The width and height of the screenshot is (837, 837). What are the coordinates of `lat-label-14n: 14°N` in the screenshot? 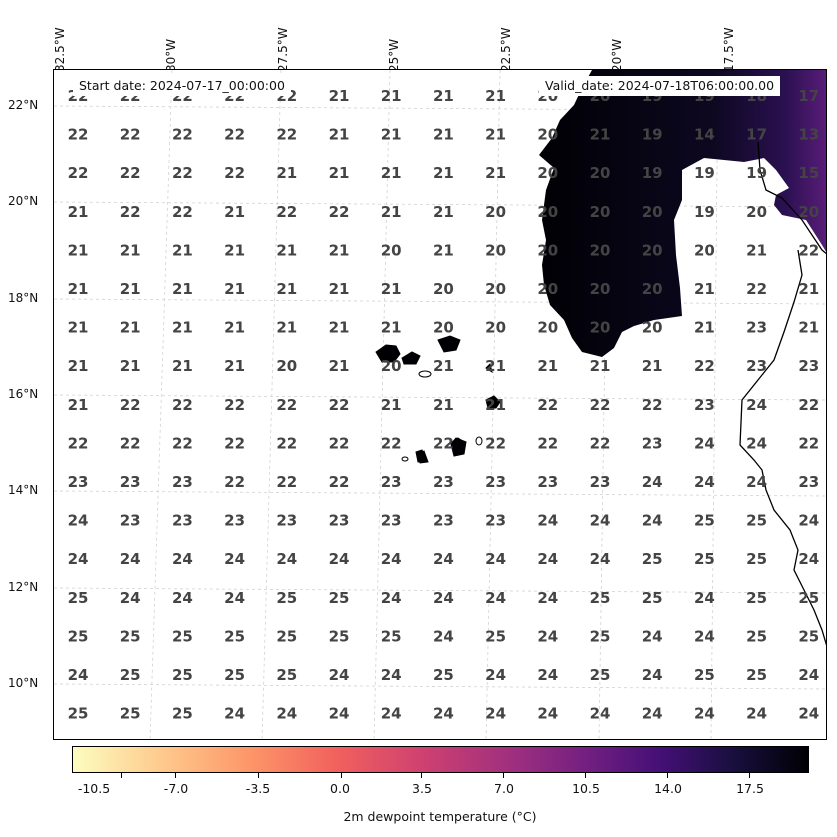 It's located at (23, 490).